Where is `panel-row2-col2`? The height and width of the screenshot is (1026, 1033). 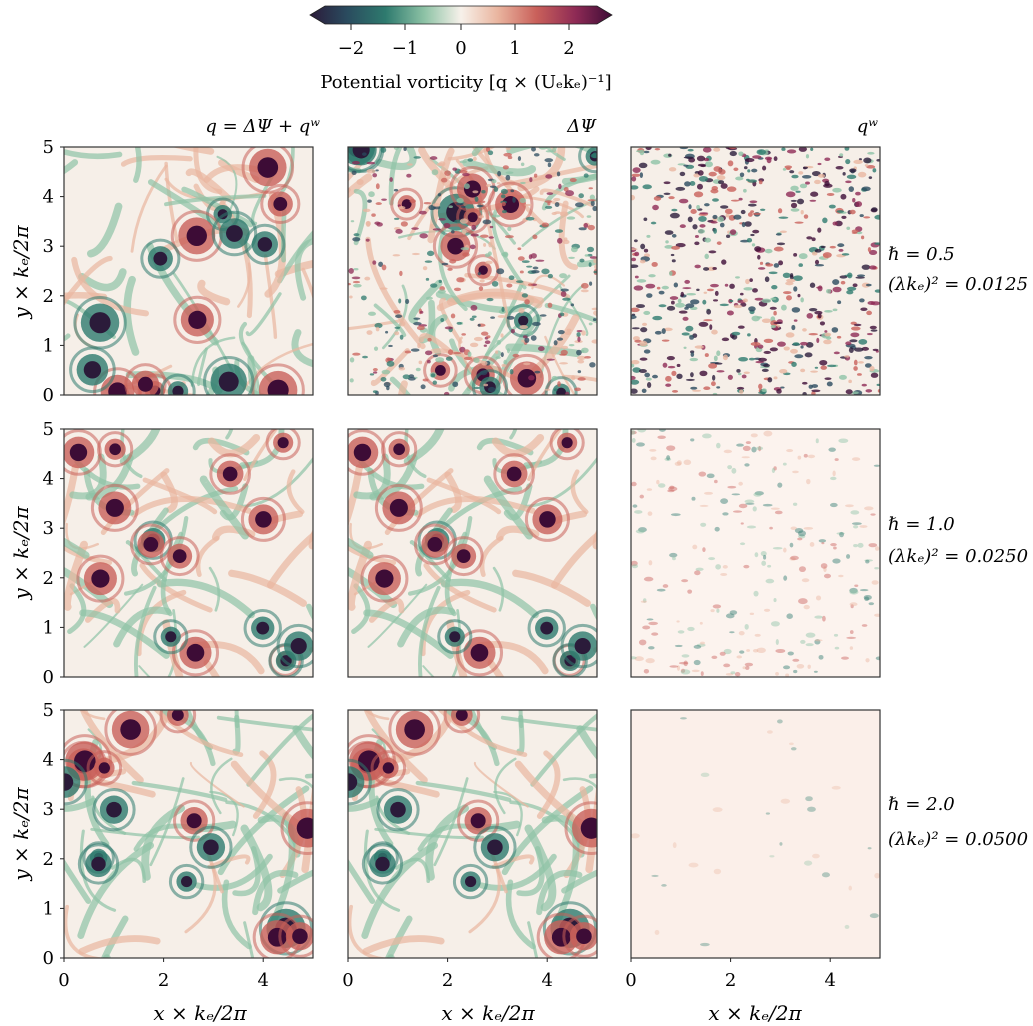
panel-row2-col2 is located at coordinates (472, 553).